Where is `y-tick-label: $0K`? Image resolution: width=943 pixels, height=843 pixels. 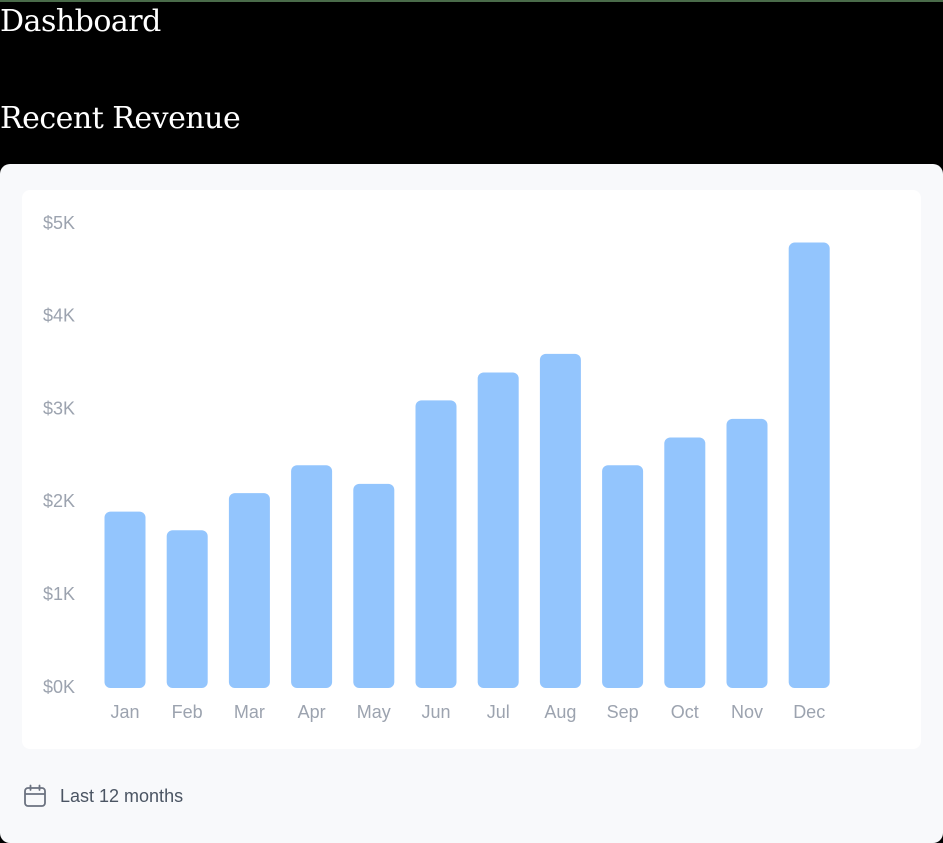 y-tick-label: $0K is located at coordinates (59, 687).